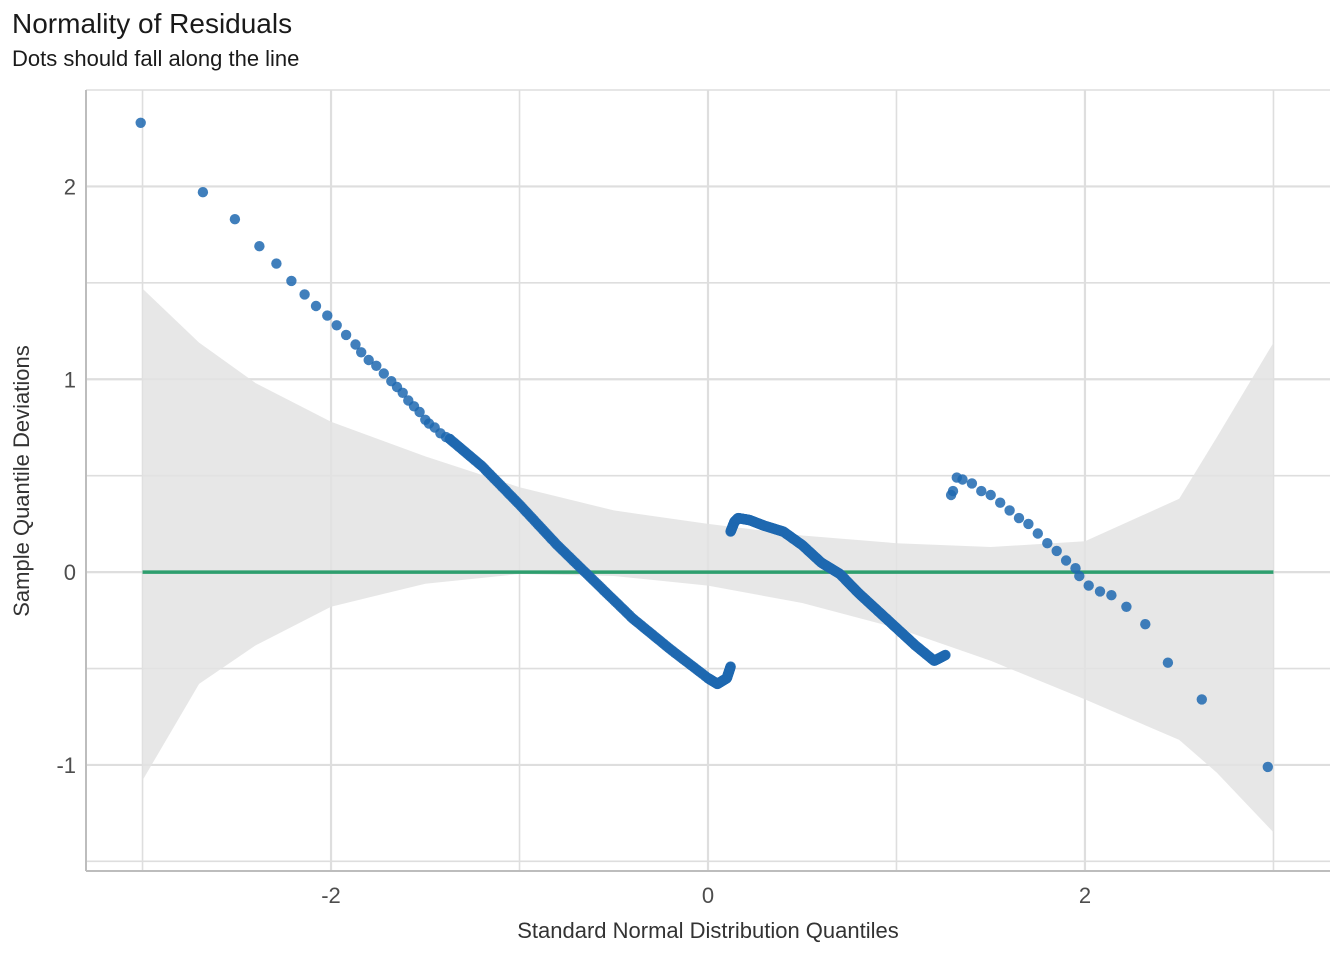 The height and width of the screenshot is (960, 1344). Describe the element at coordinates (70, 572) in the screenshot. I see `y-tick-label: 0` at that location.